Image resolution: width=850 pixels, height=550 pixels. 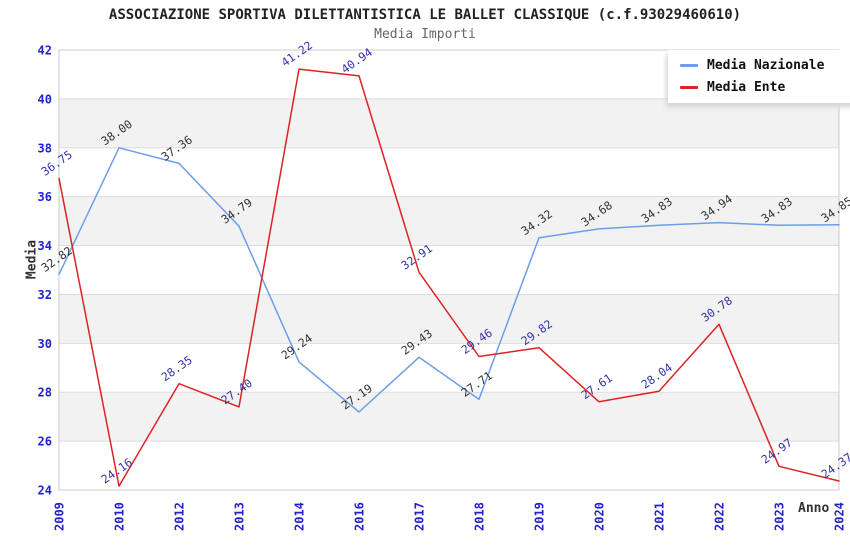 I want to click on x-tick-label: 2013, so click(x=240, y=516).